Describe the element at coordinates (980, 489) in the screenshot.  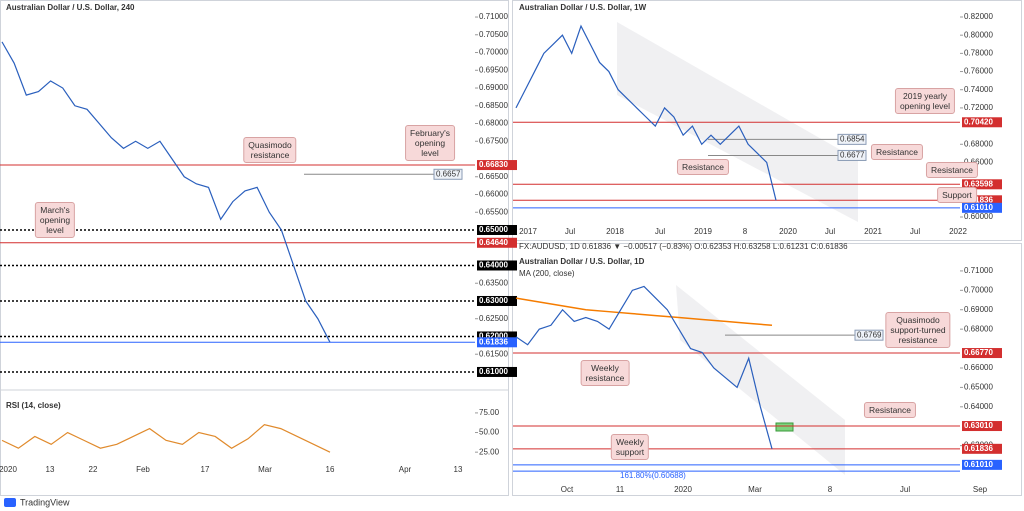
I see `x-tick-label: Sep` at that location.